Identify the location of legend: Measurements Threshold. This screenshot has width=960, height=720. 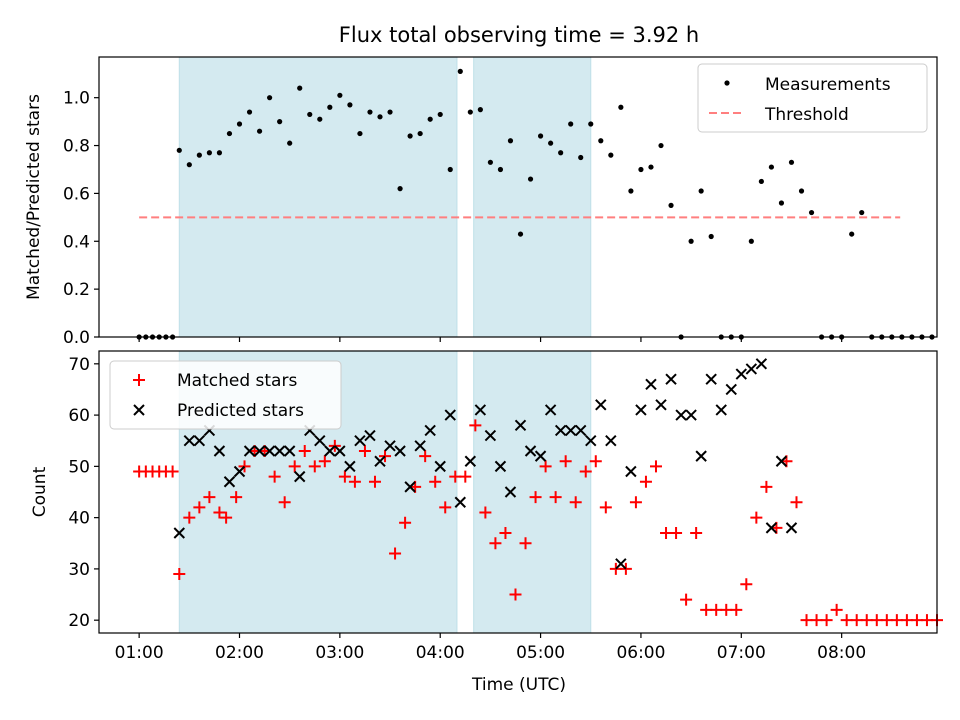
(812, 98).